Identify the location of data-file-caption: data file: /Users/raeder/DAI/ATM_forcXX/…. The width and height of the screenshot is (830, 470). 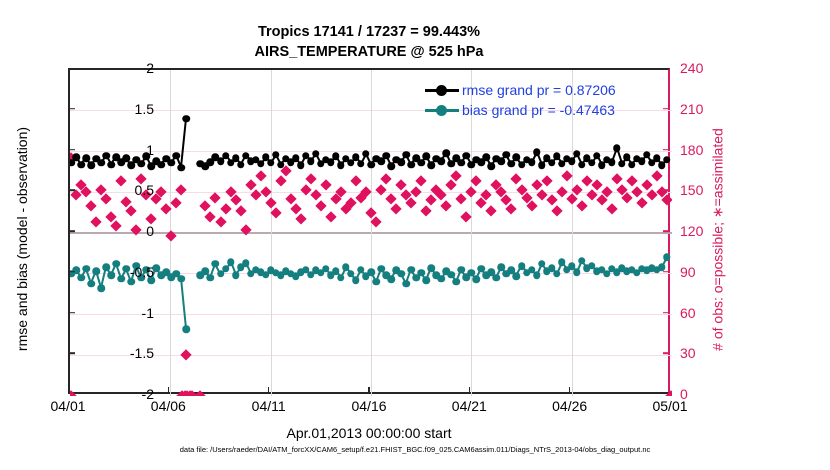
(415, 449).